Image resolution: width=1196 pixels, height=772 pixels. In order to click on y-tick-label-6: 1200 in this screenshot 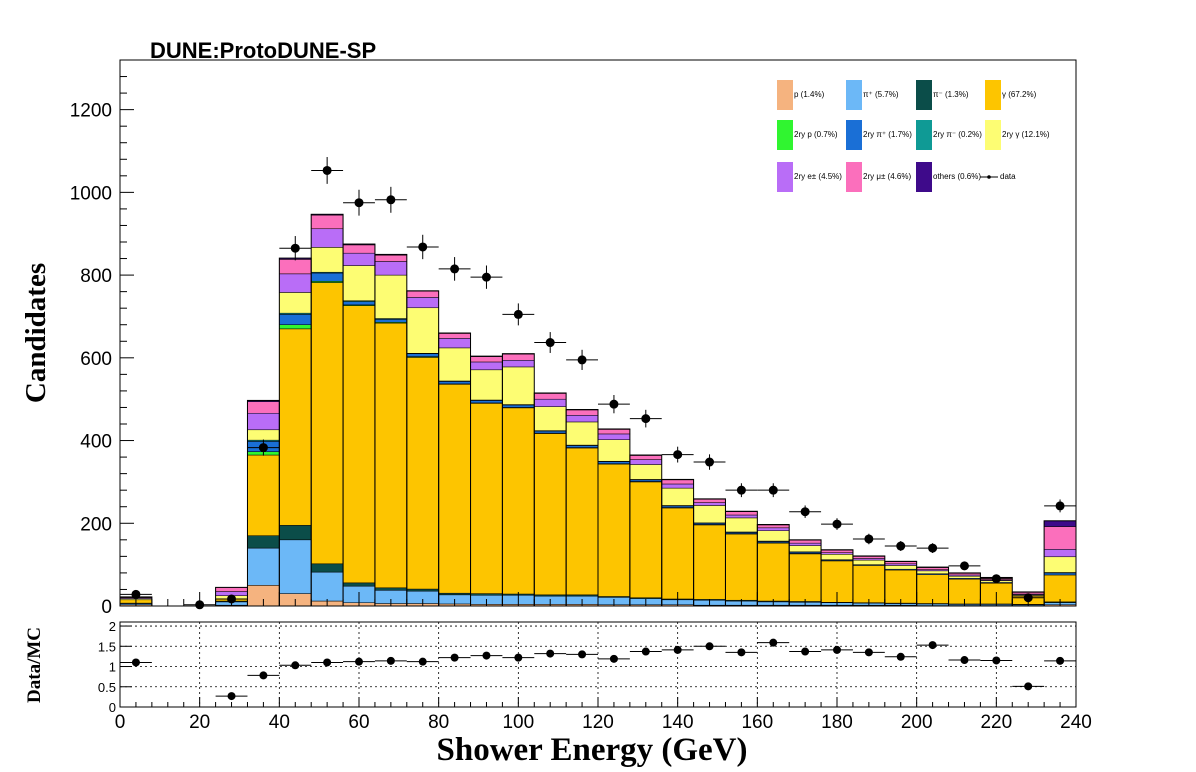, I will do `click(91, 111)`.